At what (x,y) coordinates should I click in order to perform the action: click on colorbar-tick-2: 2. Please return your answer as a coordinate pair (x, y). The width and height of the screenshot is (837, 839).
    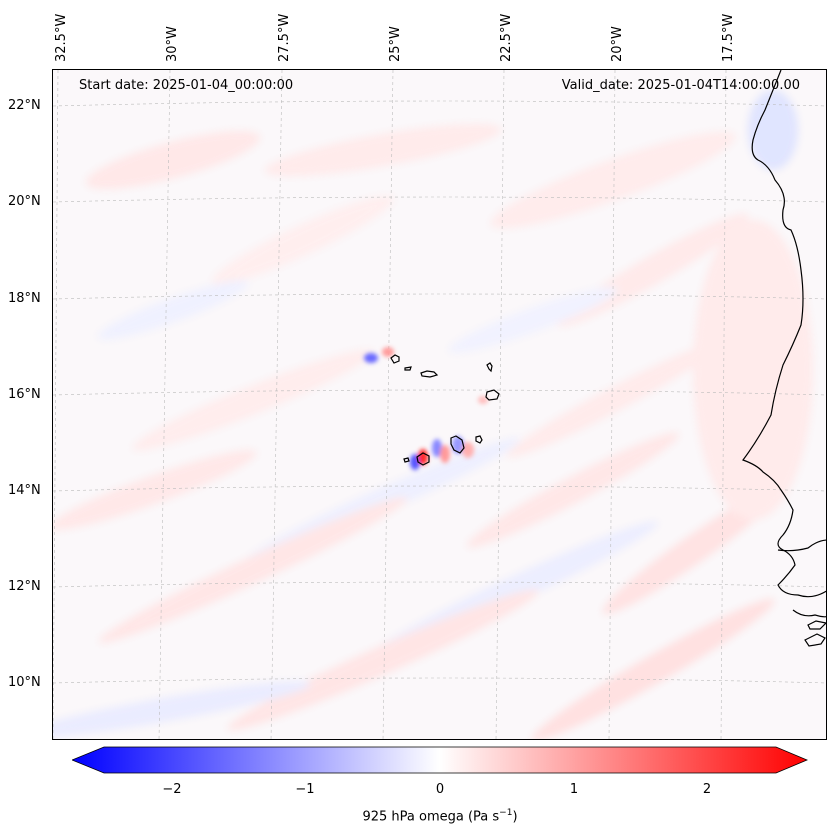
    Looking at the image, I should click on (707, 789).